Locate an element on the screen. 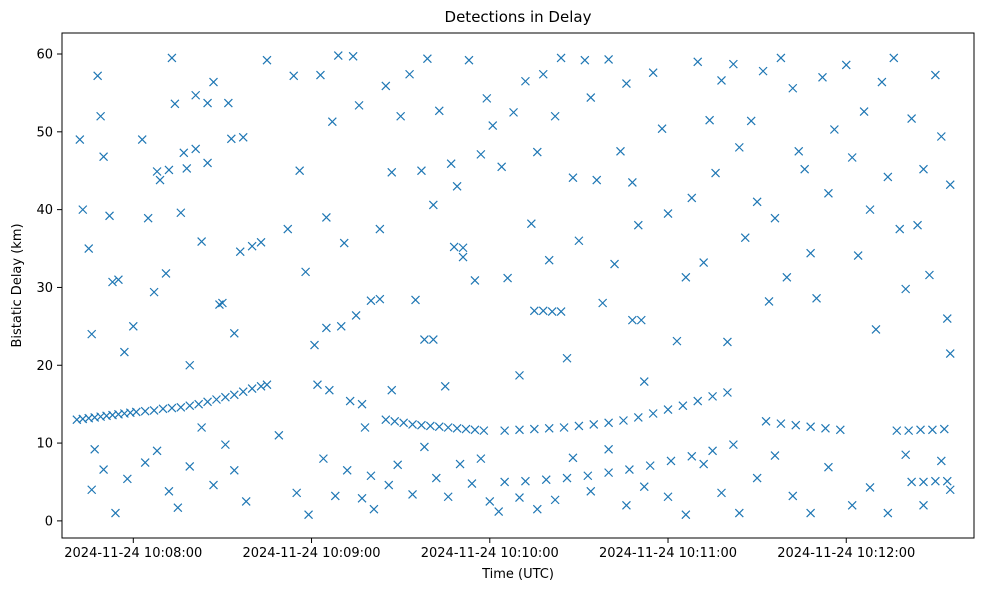  x-tick-label: 2024-11-24 10:11:00 is located at coordinates (668, 553).